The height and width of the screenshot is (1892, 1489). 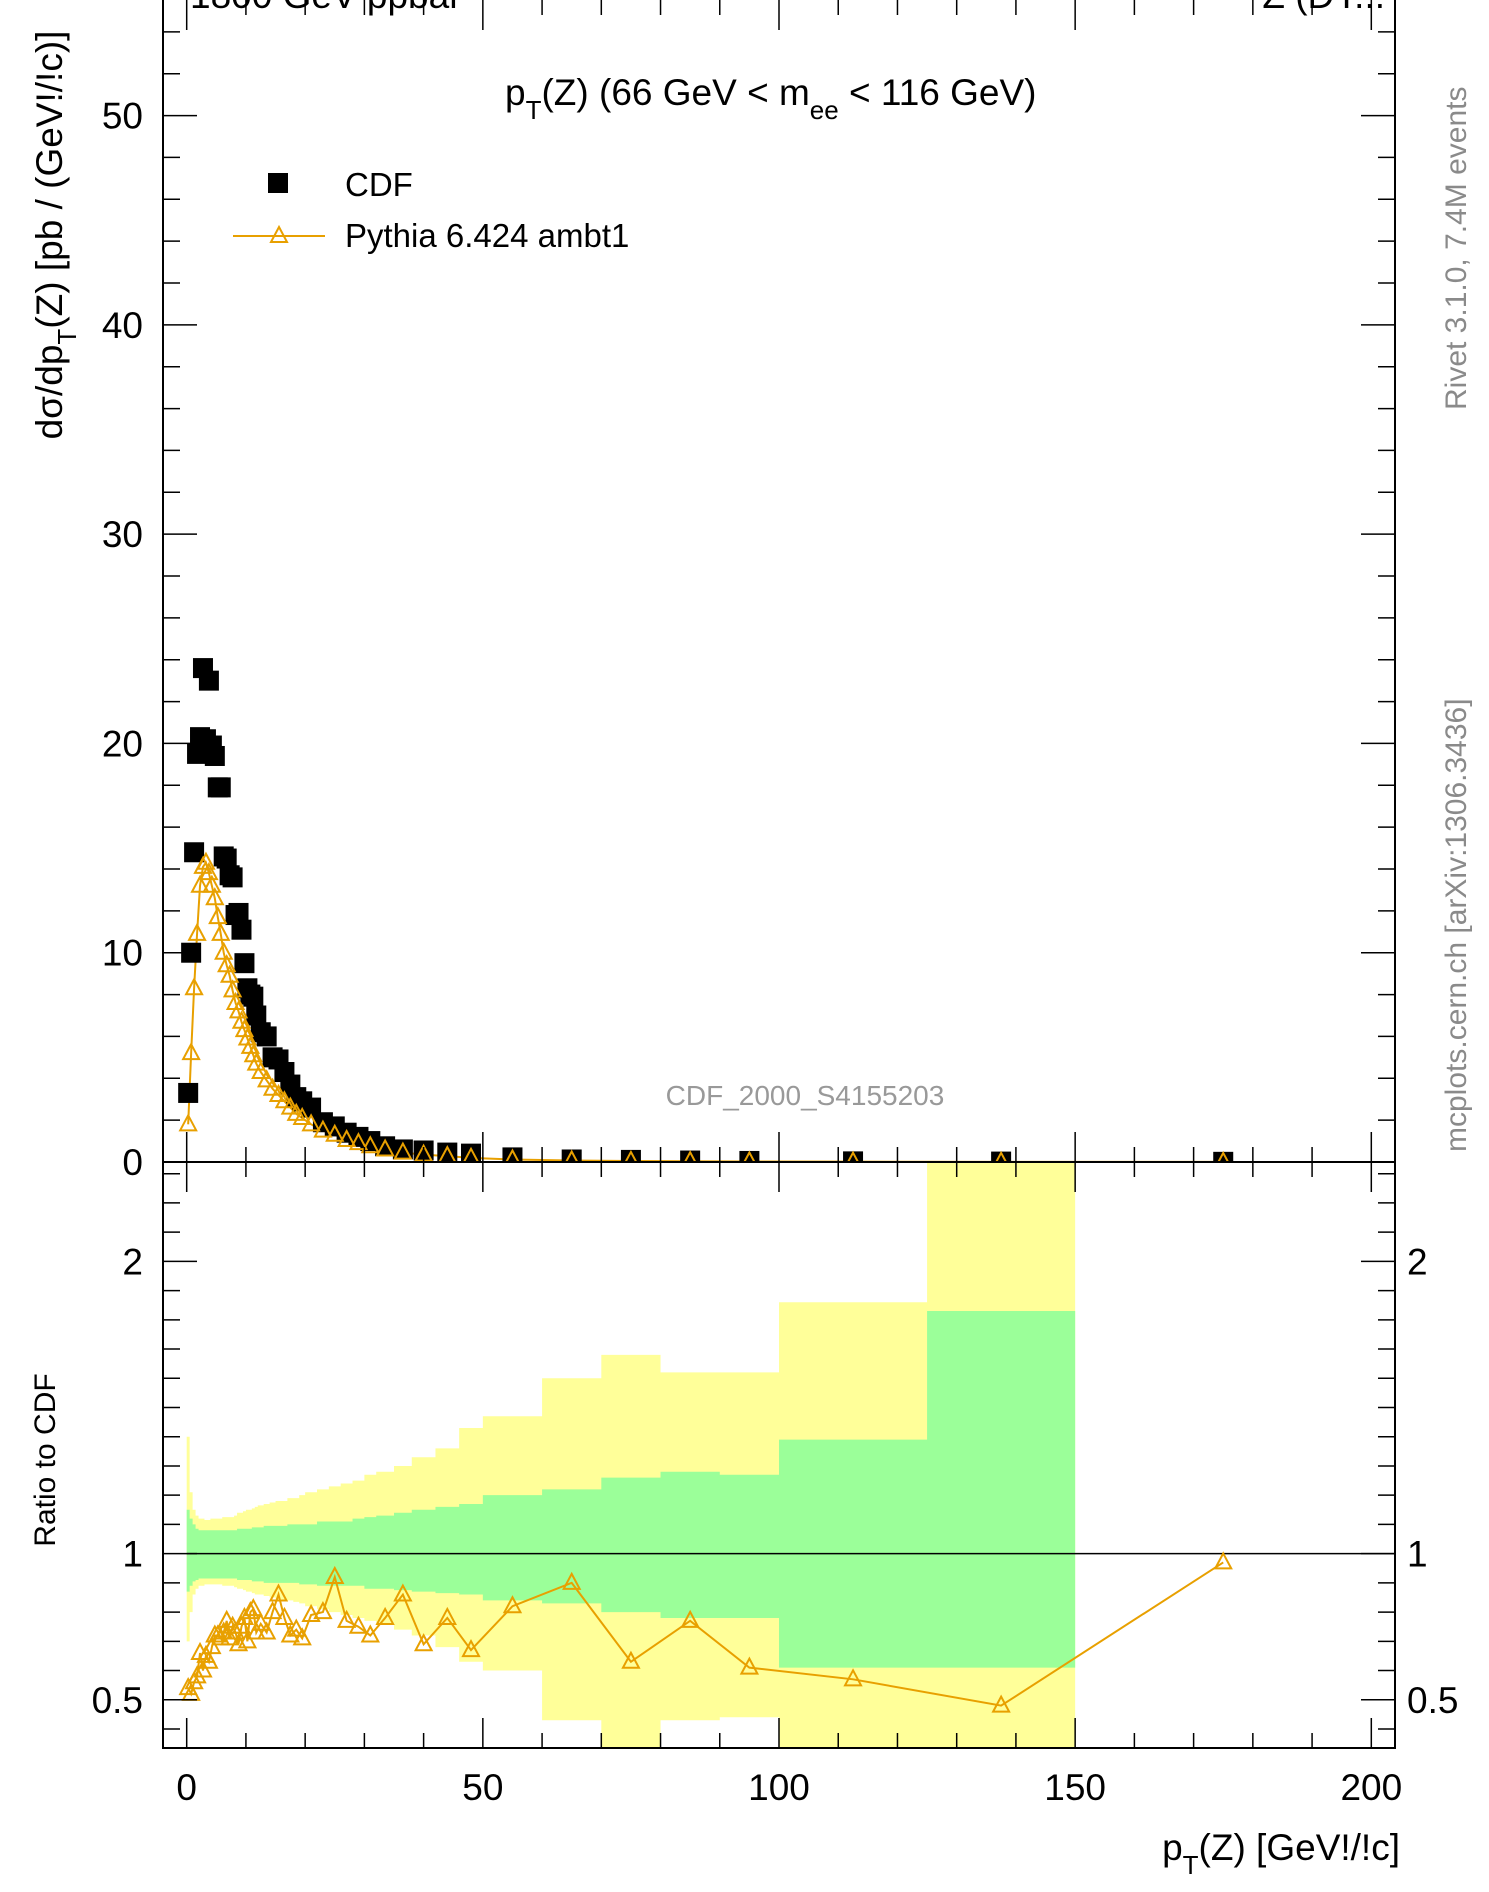 I want to click on main-y-tick-label: 50, so click(x=122, y=116).